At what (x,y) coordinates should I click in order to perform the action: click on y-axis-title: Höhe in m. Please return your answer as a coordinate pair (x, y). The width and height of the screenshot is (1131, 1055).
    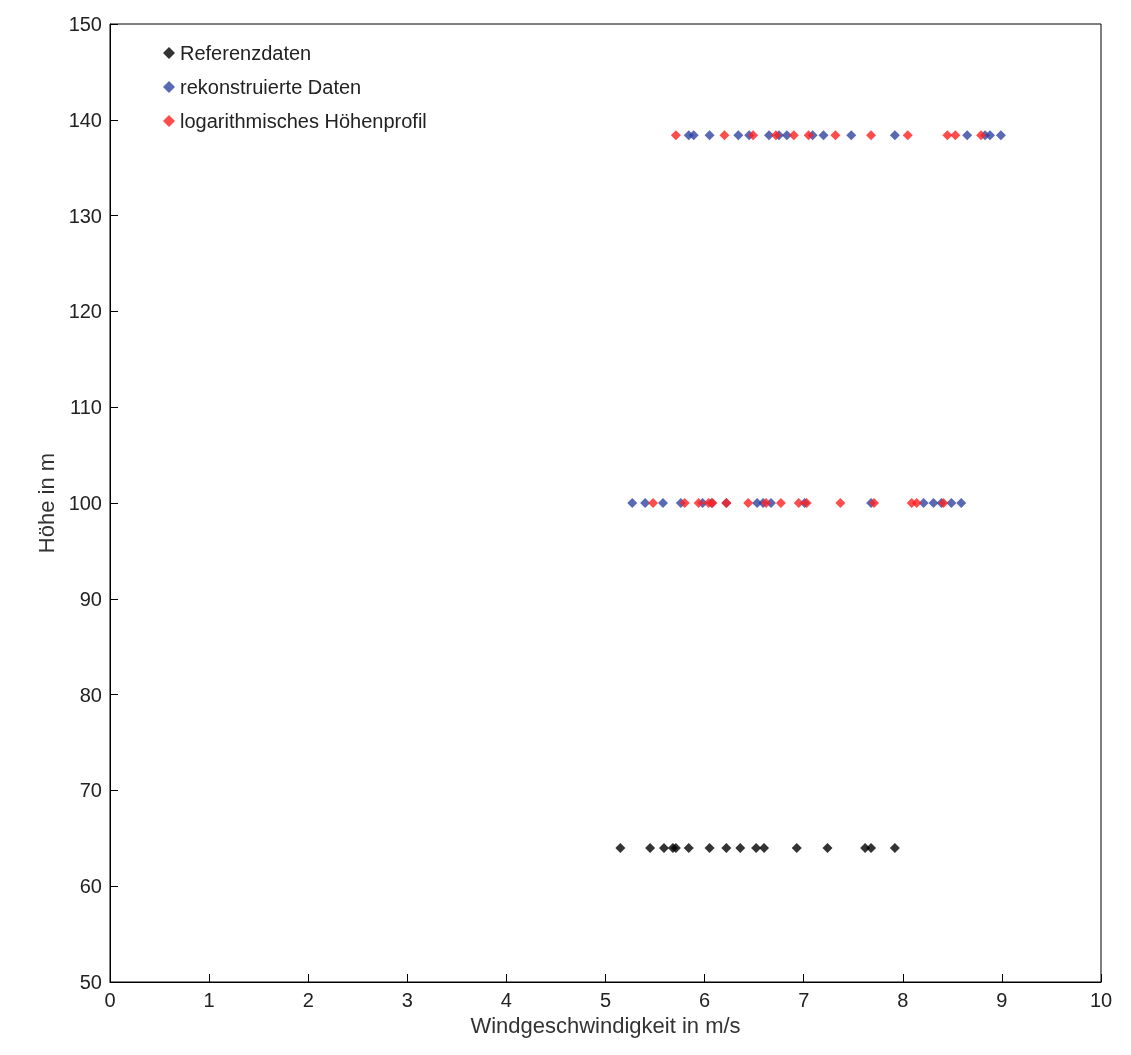
    Looking at the image, I should click on (47, 503).